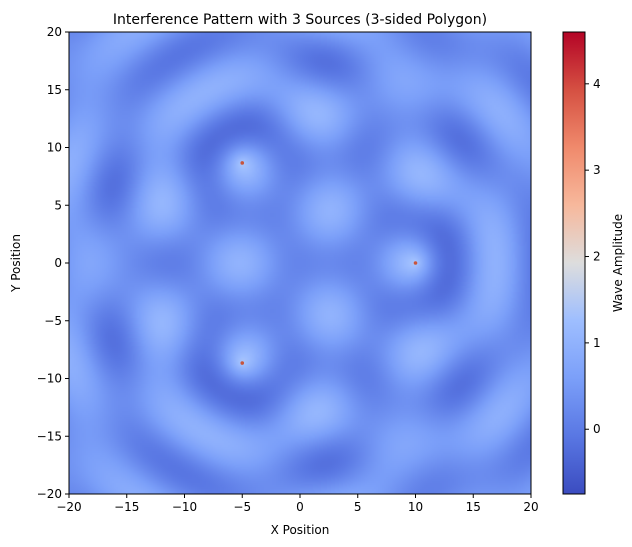 The image size is (632, 547). Describe the element at coordinates (54, 32) in the screenshot. I see `y-tick-label: 20` at that location.